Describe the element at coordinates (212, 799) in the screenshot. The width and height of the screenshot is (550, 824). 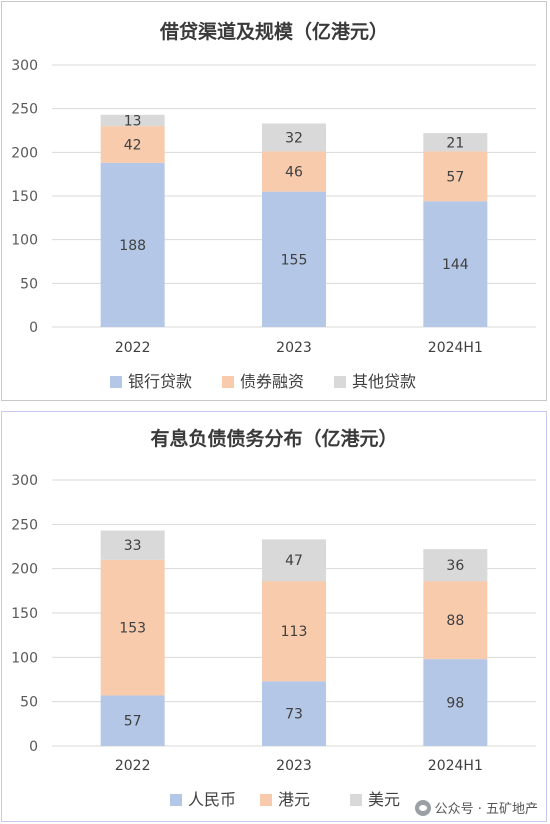
I see `legend-entry: 人民币` at that location.